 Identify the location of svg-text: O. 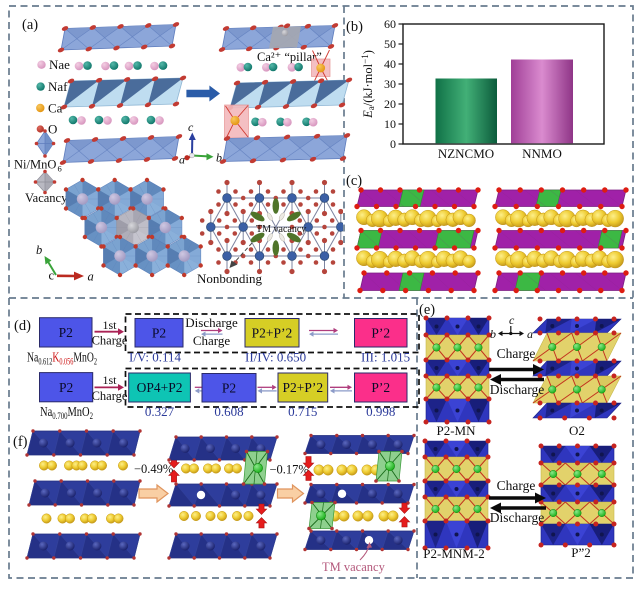
(52, 129).